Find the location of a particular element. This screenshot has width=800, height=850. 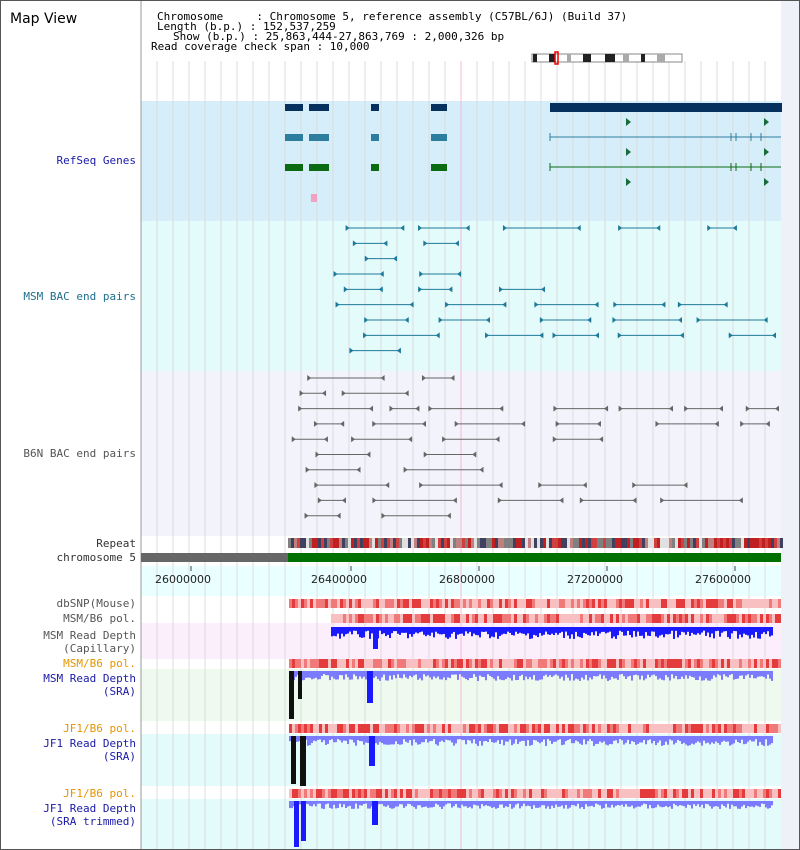

track-label-dbsnp: dbSNP(Mouse) is located at coordinates (96, 603).